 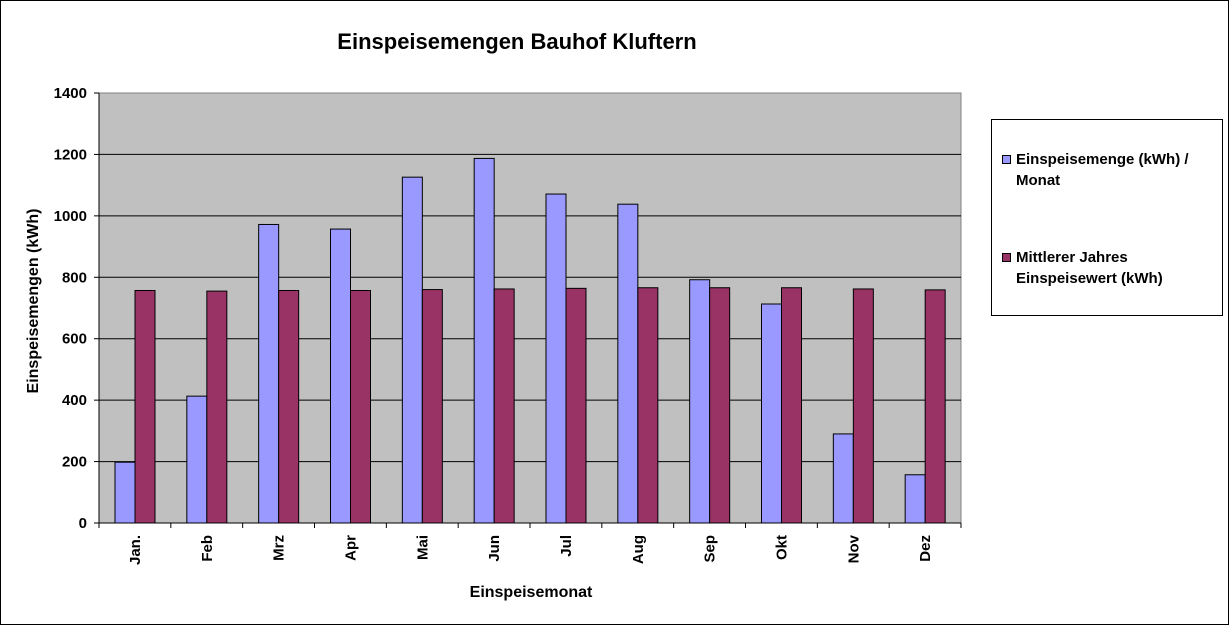 What do you see at coordinates (135, 550) in the screenshot?
I see `x-tick-label: Jan.` at bounding box center [135, 550].